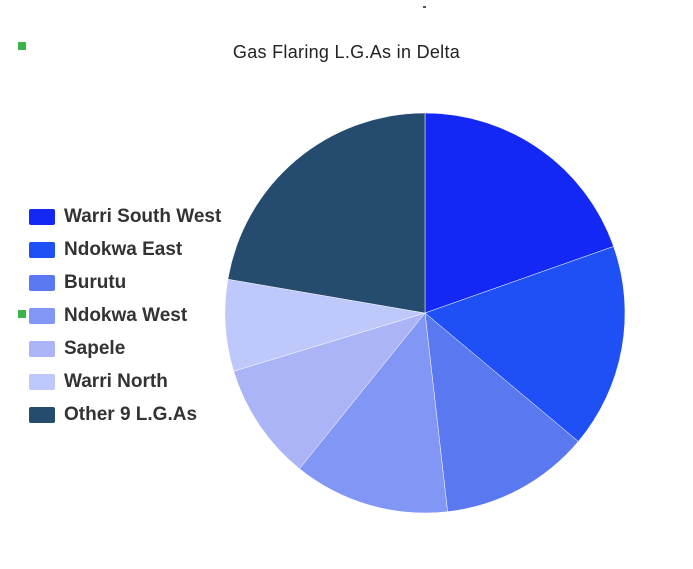  Describe the element at coordinates (131, 414) in the screenshot. I see `legend-label: Other 9 L.G.As` at that location.